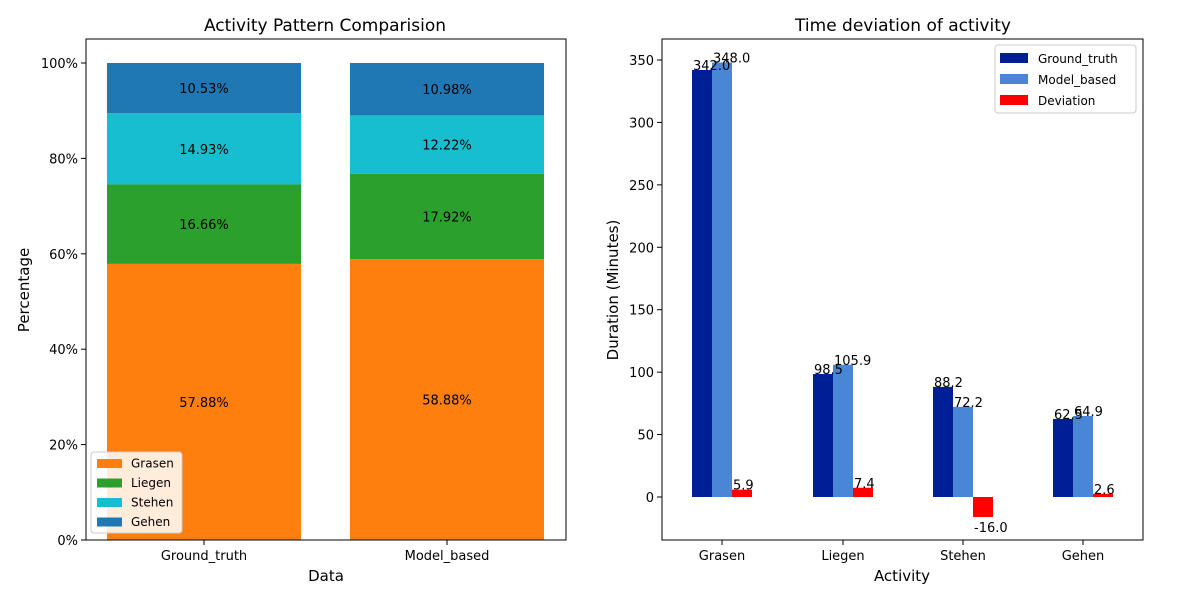  Describe the element at coordinates (326, 576) in the screenshot. I see `chart1-x-axis-label: Data` at that location.